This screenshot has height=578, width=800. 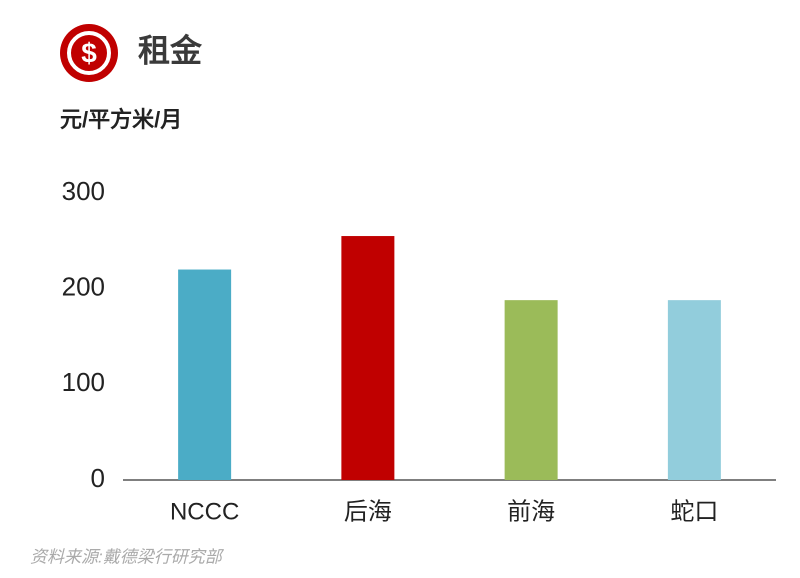 What do you see at coordinates (83, 191) in the screenshot?
I see `y-tick-label: 300` at bounding box center [83, 191].